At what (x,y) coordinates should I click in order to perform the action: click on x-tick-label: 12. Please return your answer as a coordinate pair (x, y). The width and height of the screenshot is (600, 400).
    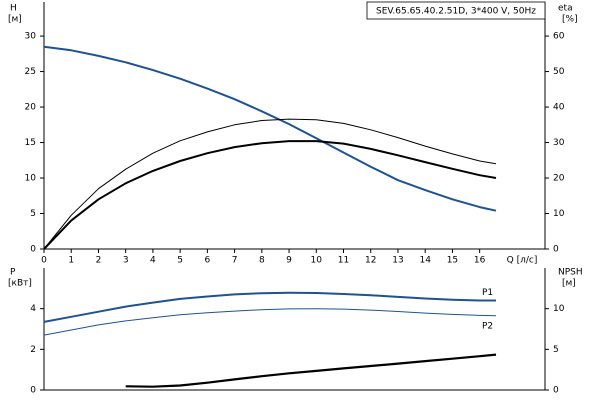
    Looking at the image, I should click on (370, 261).